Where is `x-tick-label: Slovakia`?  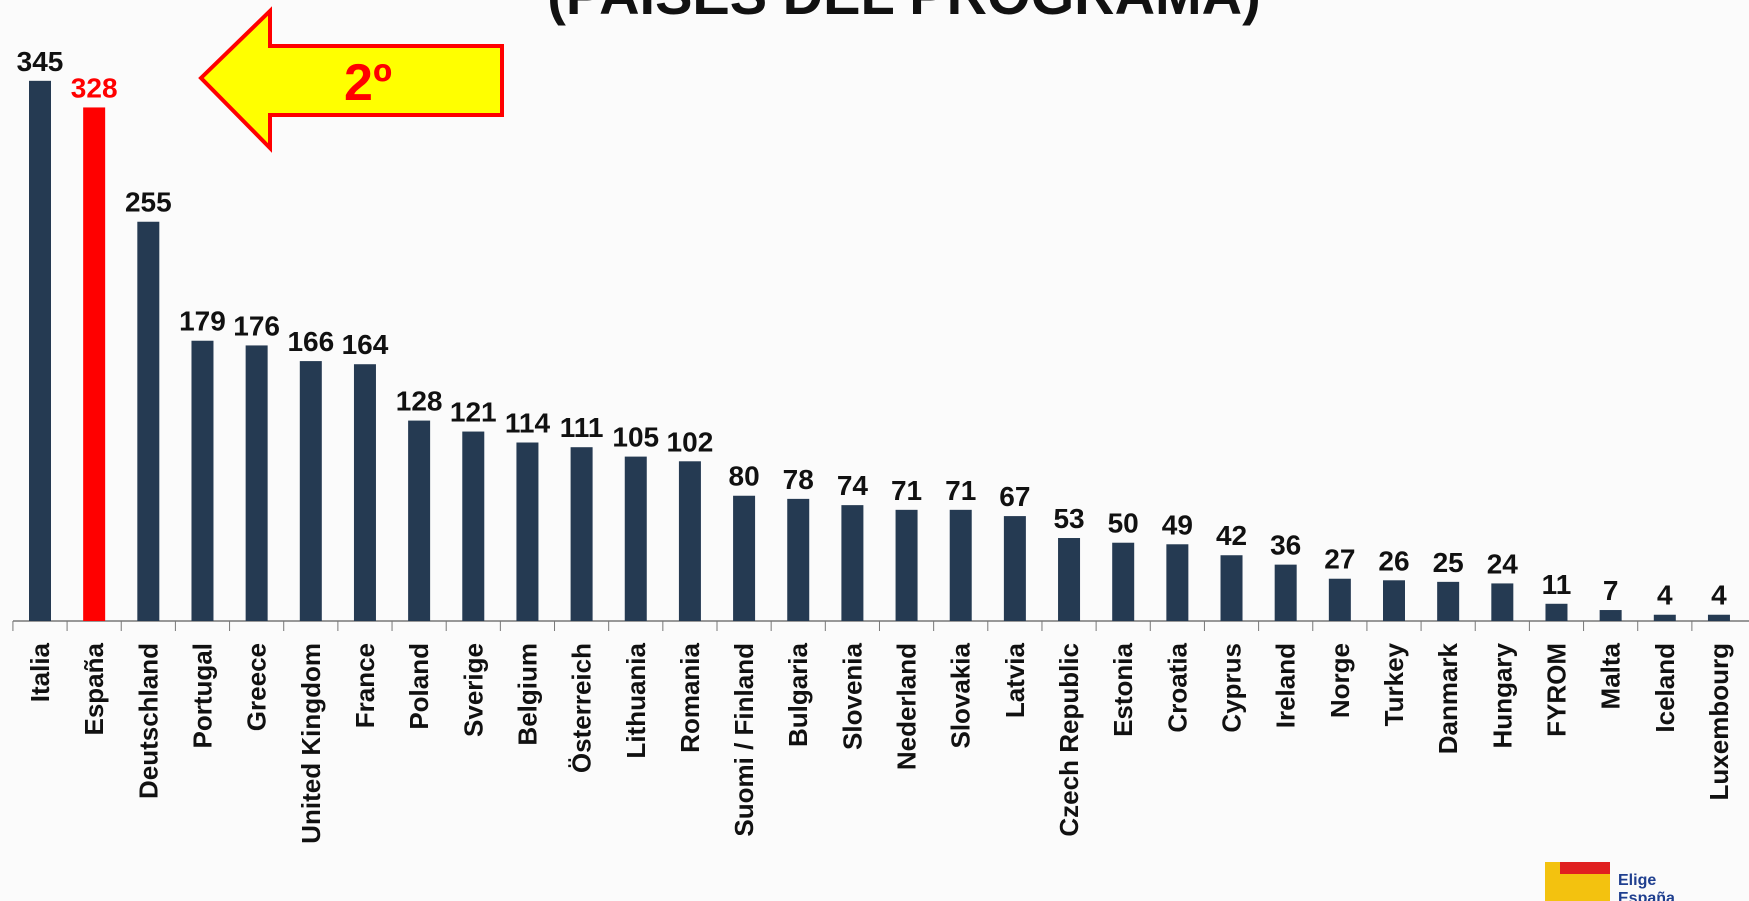
x-tick-label: Slovakia is located at coordinates (961, 695).